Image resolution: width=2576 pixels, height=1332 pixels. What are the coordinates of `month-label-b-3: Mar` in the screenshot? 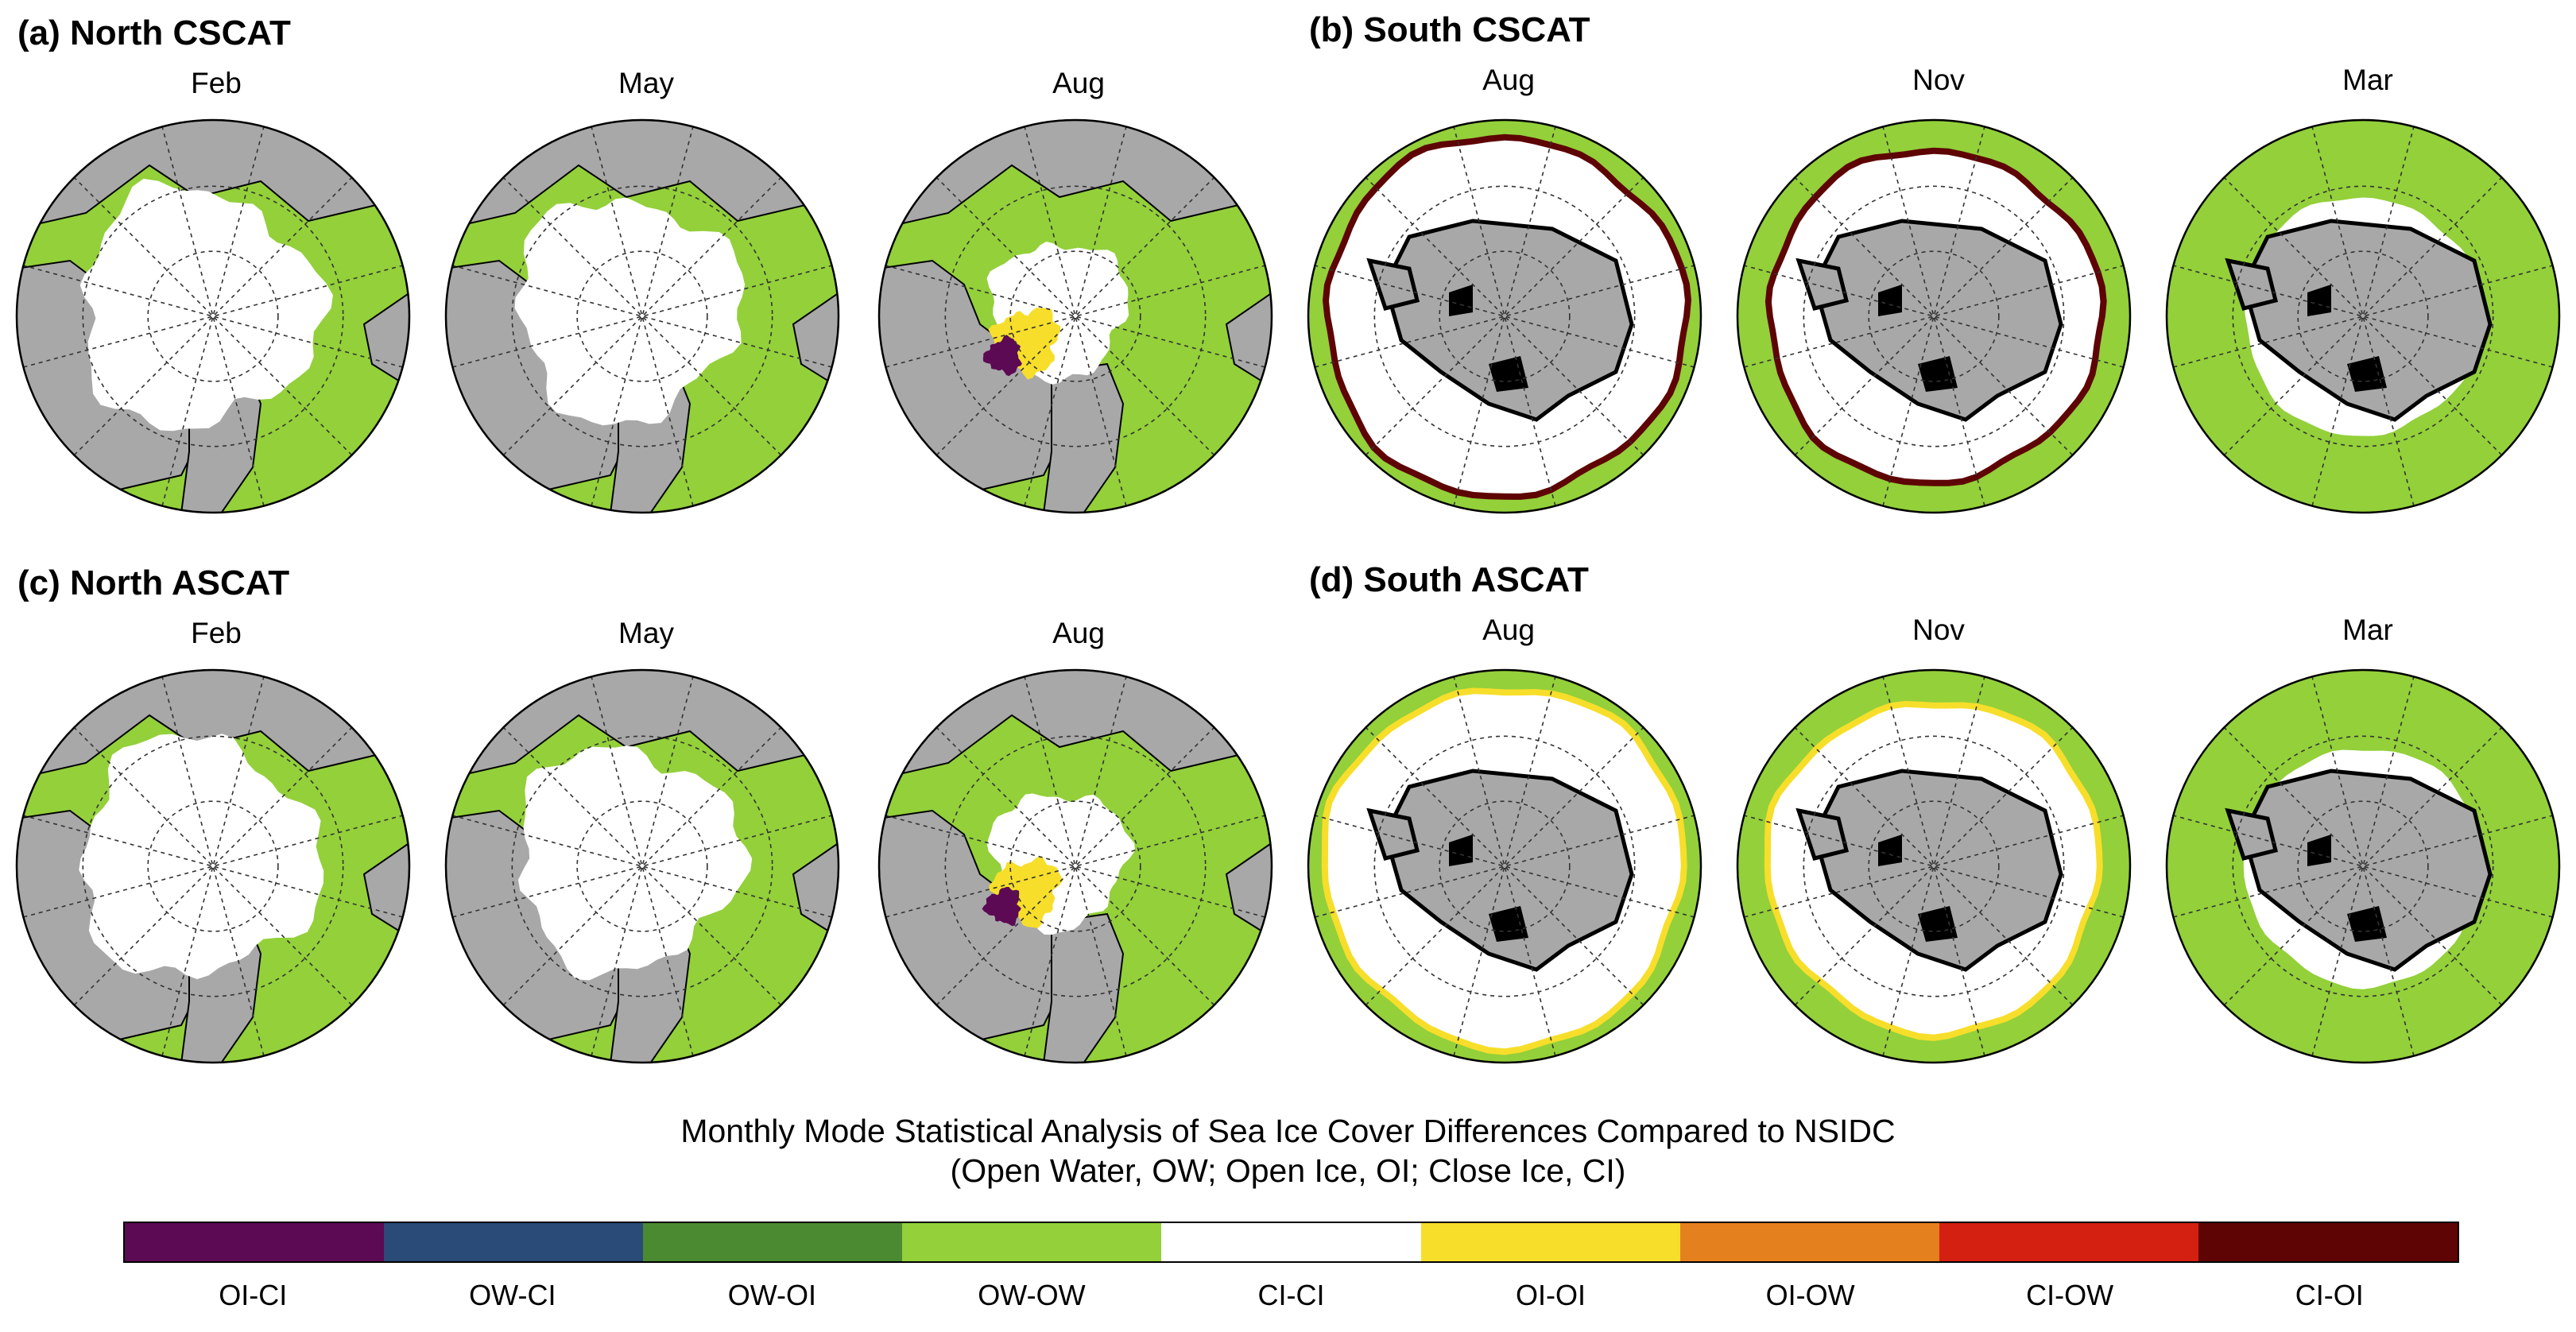 It's located at (2367, 80).